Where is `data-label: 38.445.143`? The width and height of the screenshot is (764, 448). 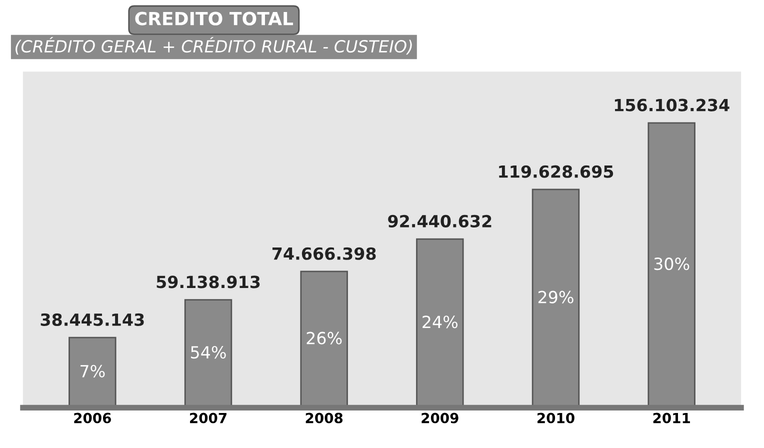
data-label: 38.445.143 is located at coordinates (92, 319).